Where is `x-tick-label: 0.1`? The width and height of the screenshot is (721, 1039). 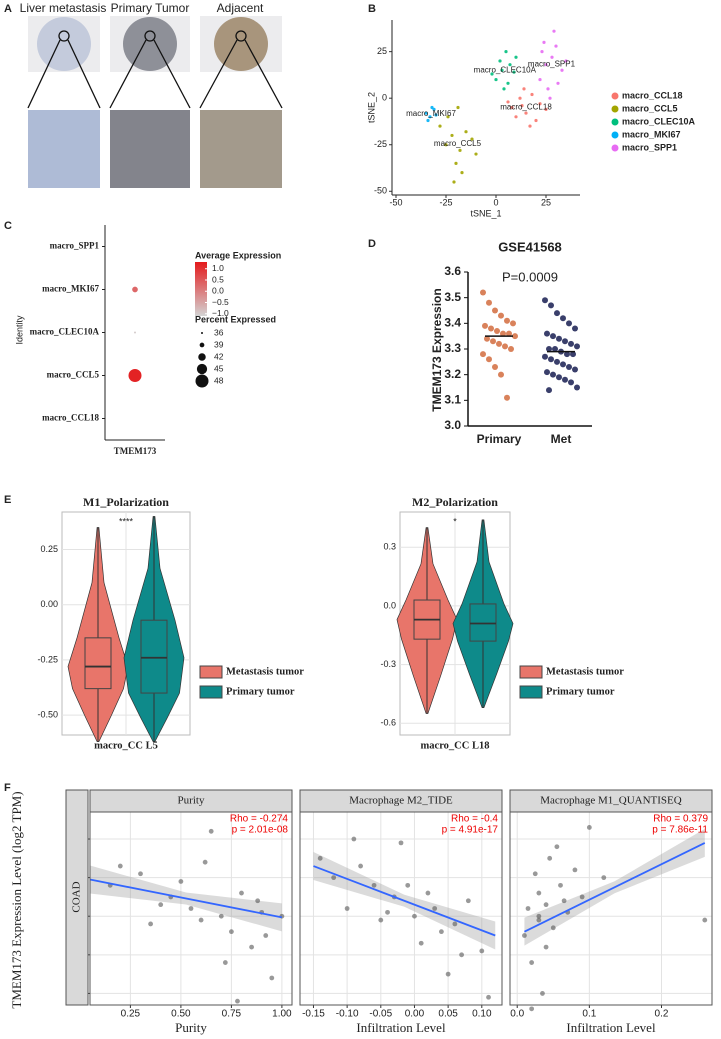
x-tick-label: 0.1 is located at coordinates (589, 1014).